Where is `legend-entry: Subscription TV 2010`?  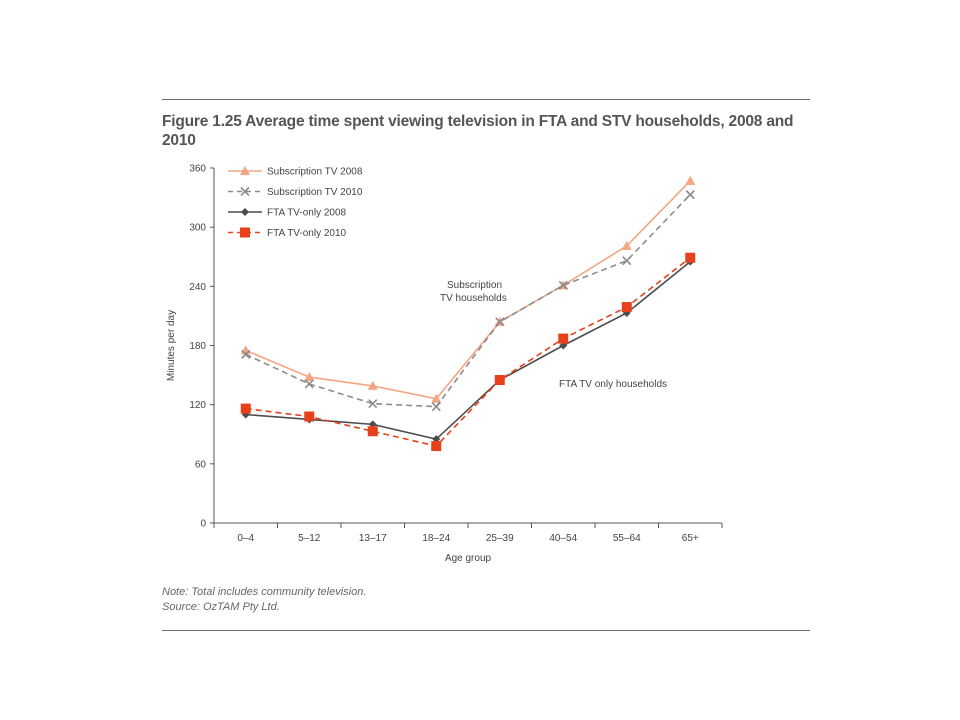
legend-entry: Subscription TV 2010 is located at coordinates (295, 192).